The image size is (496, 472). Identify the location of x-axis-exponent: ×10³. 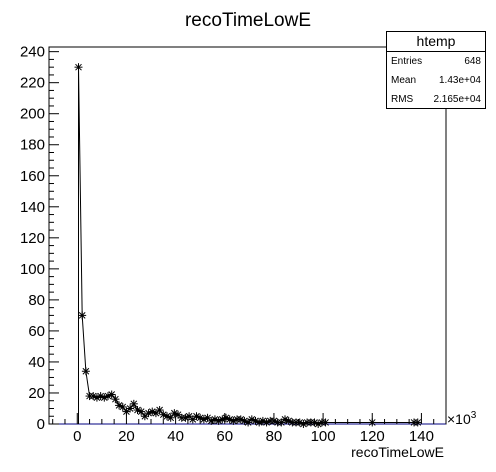
(462, 418).